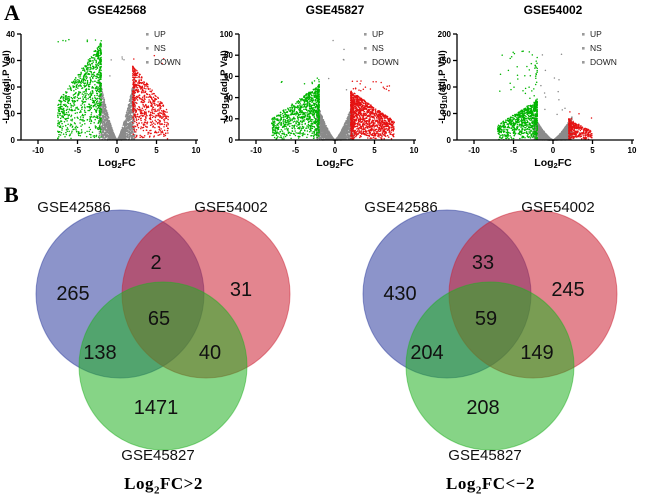  Describe the element at coordinates (156, 408) in the screenshot. I see `venn-region-count-c_only: 1471` at that location.